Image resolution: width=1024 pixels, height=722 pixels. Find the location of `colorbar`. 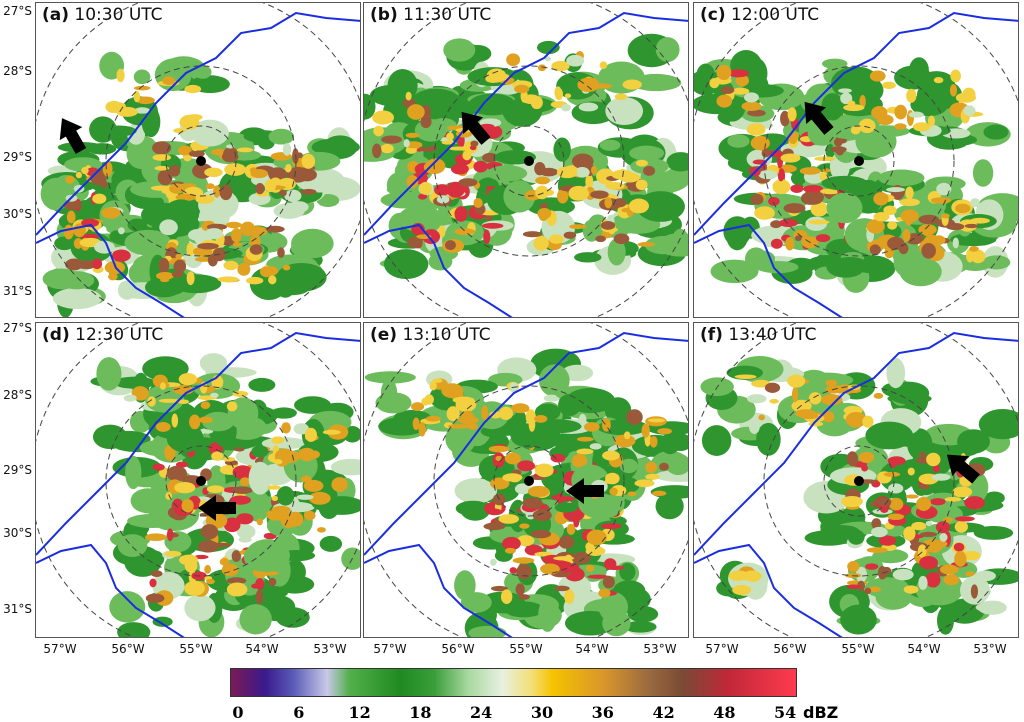

colorbar is located at coordinates (513, 682).